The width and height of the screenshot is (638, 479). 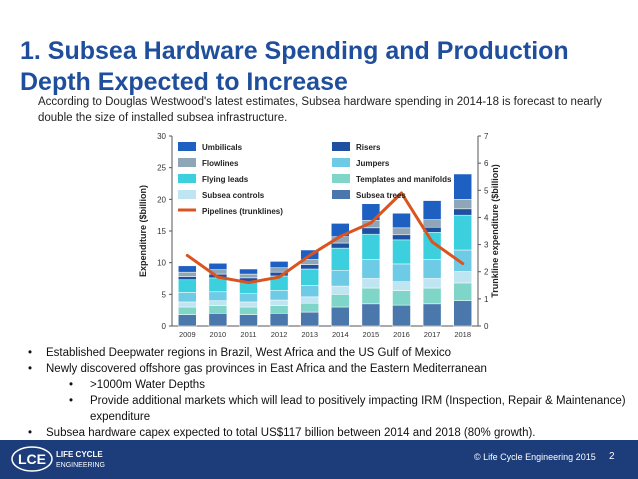 What do you see at coordinates (328, 385) in the screenshot?
I see `bullet-item: • >1000m Water Depths` at bounding box center [328, 385].